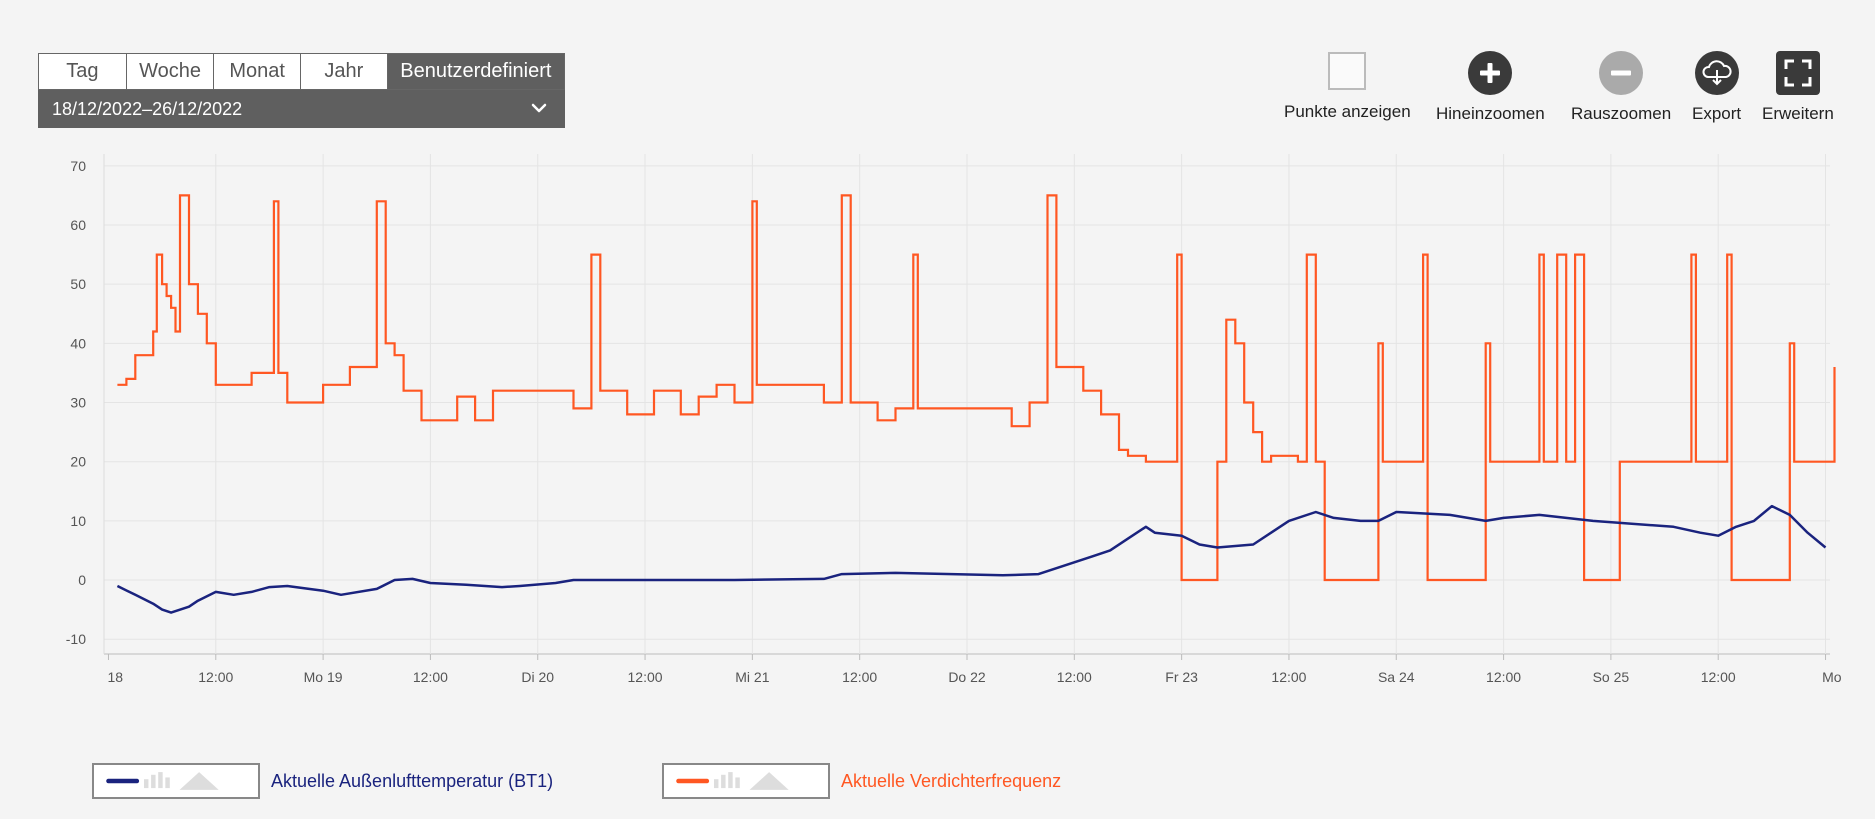 Image resolution: width=1875 pixels, height=819 pixels. Describe the element at coordinates (1490, 73) in the screenshot. I see `plus-circle-icon` at that location.